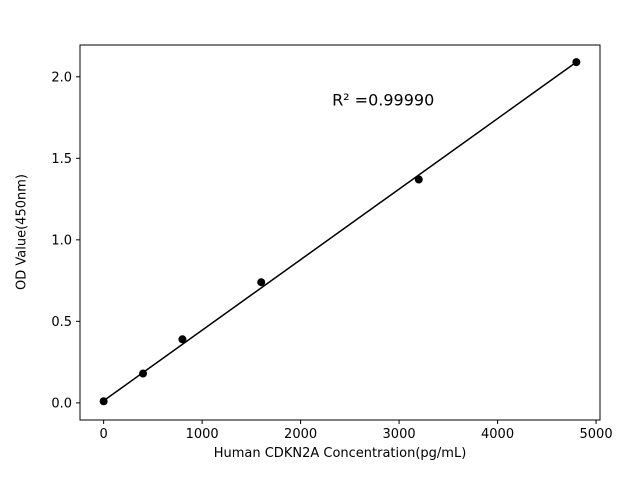 This screenshot has height=480, width=640. I want to click on y-tick-label: 0.0, so click(61, 403).